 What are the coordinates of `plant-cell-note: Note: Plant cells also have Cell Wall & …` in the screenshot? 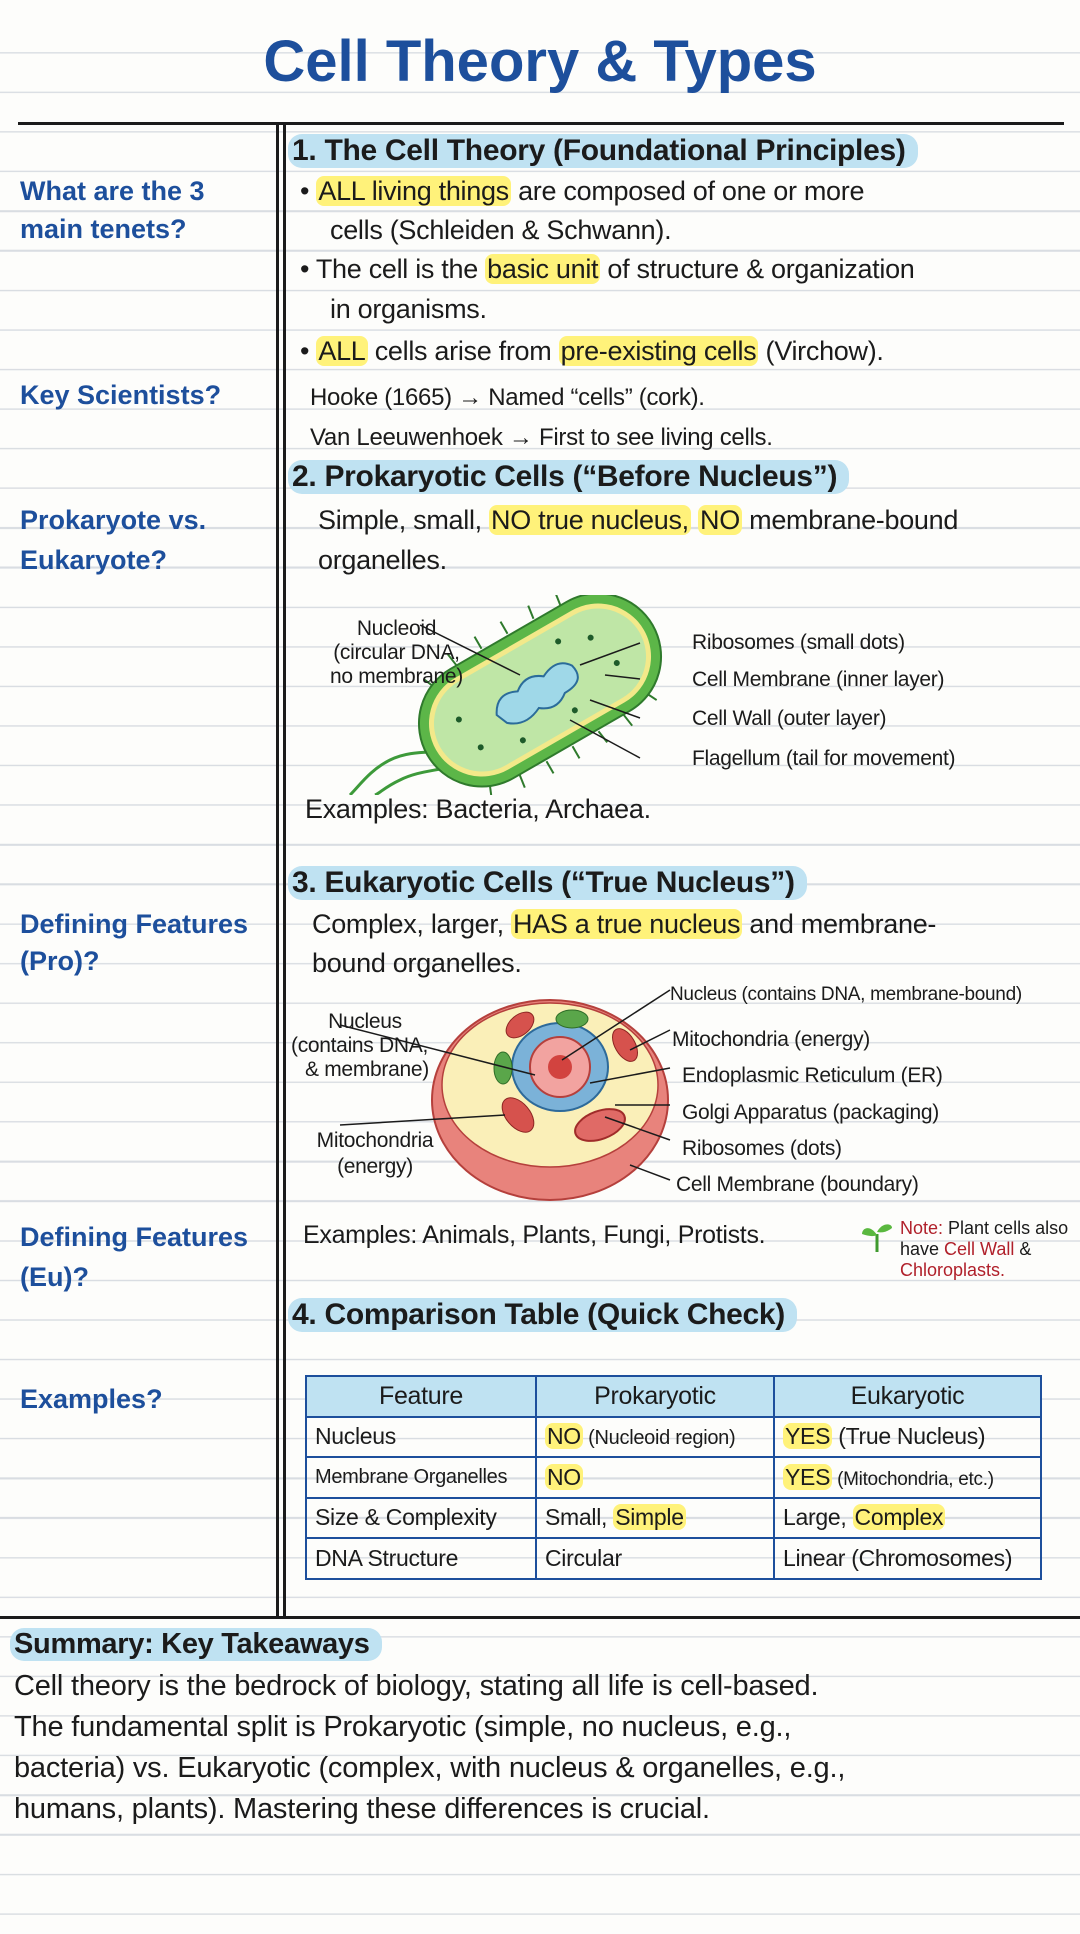 It's located at (984, 1249).